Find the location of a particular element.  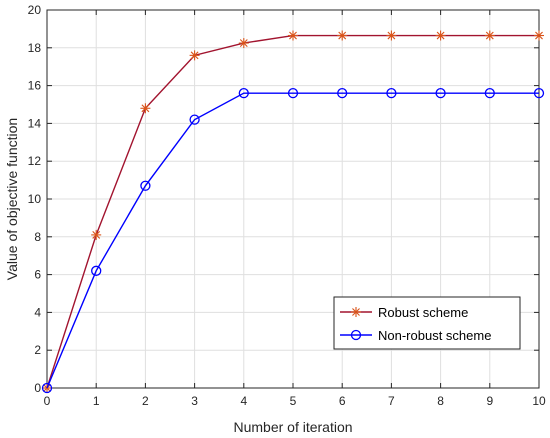

x-tick-label: 6 is located at coordinates (342, 401).